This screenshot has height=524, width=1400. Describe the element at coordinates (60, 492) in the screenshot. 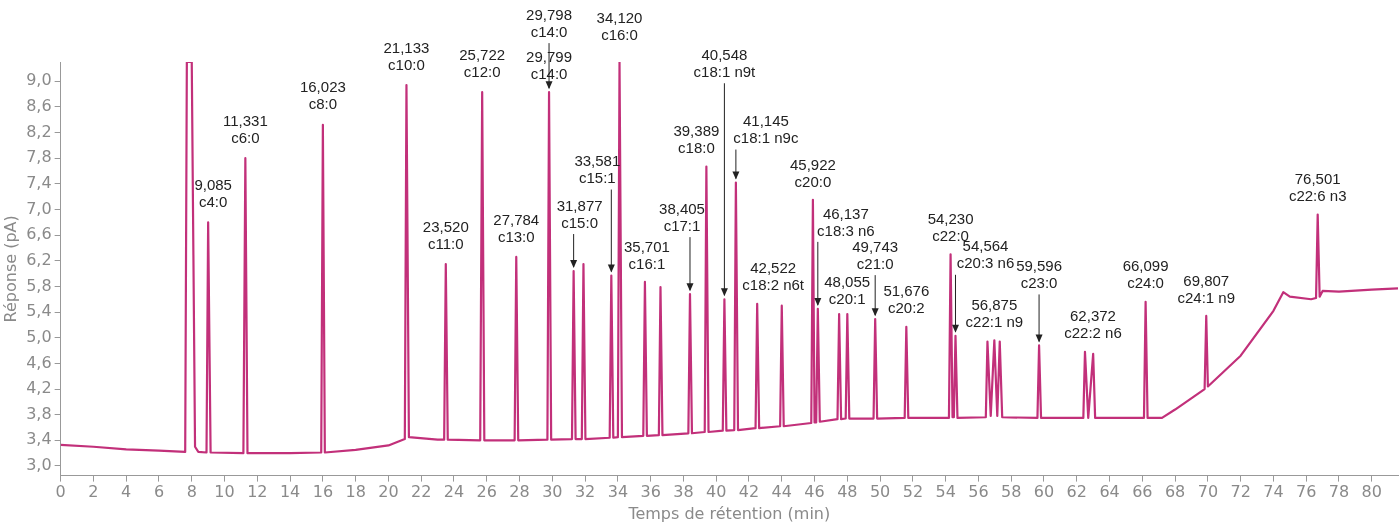

I see `x-tick-label: 0` at that location.